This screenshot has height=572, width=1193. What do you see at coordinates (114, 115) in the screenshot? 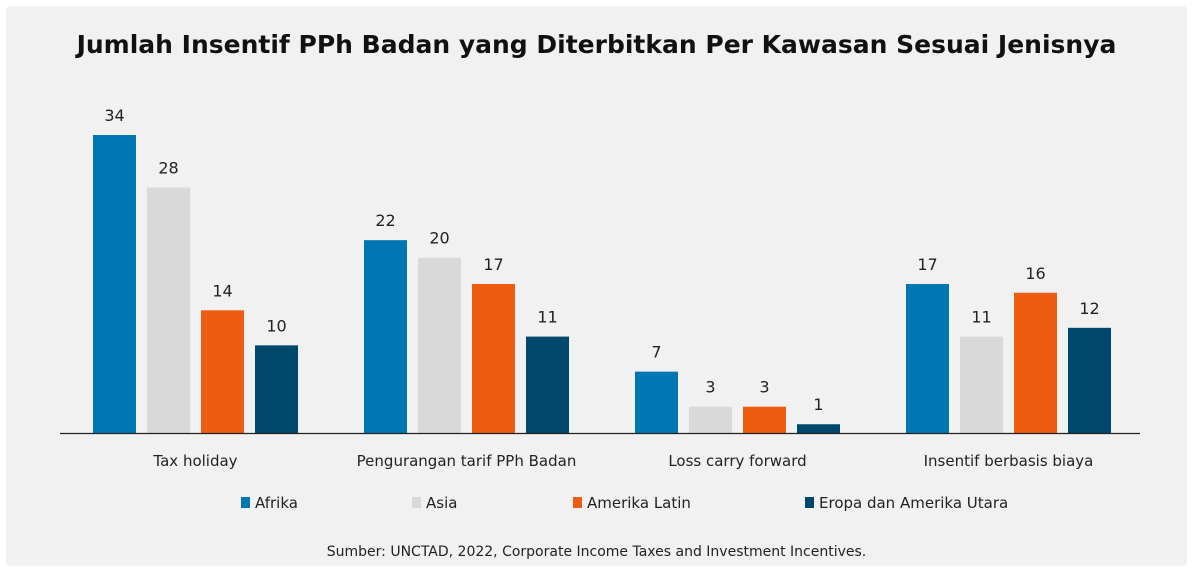
I see `data-label: 34` at bounding box center [114, 115].